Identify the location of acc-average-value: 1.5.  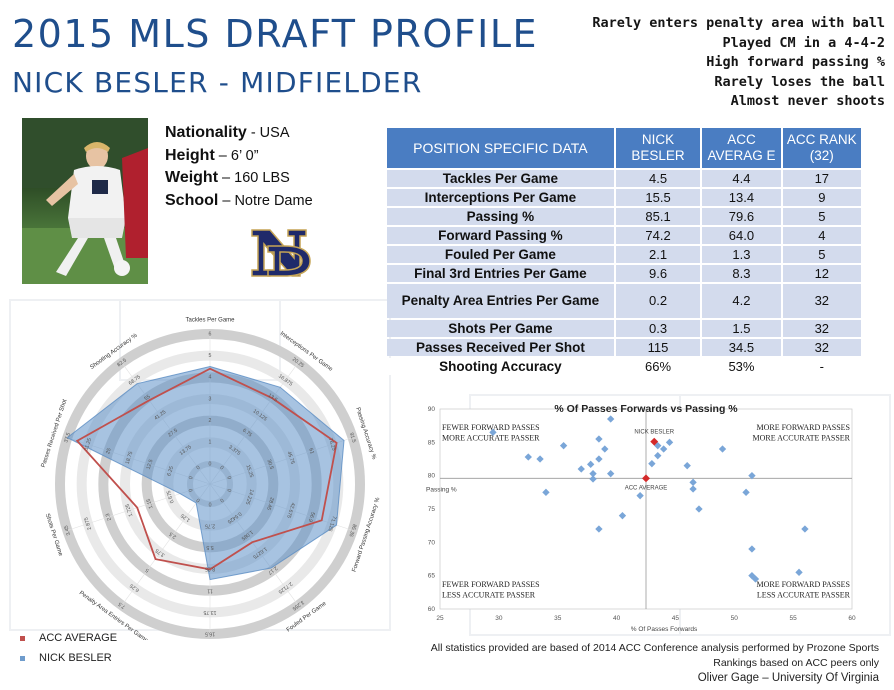
(741, 328).